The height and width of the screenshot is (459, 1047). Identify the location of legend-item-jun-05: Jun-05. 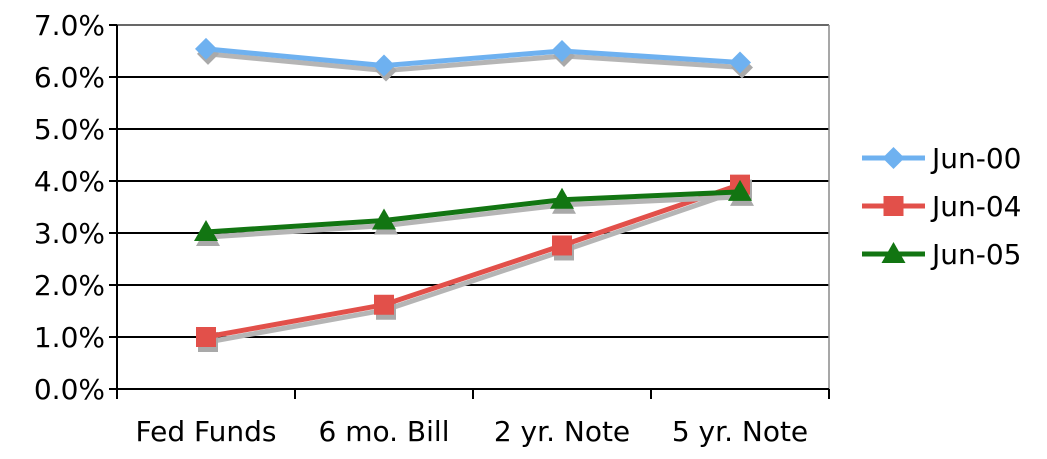
(941, 254).